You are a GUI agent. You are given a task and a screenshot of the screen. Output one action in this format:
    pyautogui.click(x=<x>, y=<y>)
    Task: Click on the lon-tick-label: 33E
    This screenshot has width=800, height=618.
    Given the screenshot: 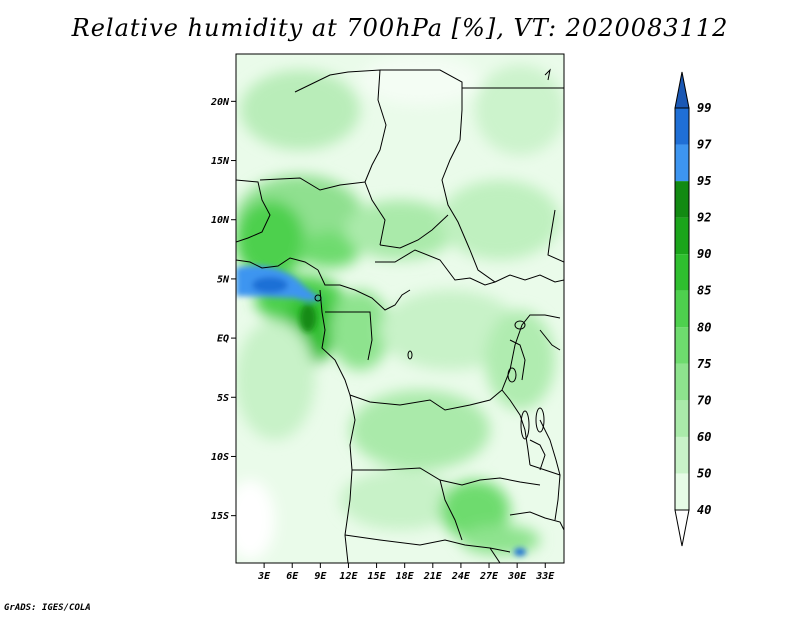 What is the action you would take?
    pyautogui.click(x=545, y=576)
    